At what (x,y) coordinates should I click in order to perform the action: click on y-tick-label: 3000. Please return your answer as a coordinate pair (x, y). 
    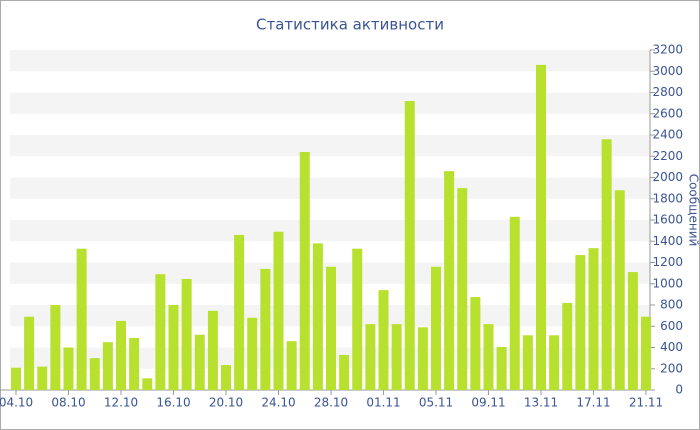
    Looking at the image, I should click on (667, 71).